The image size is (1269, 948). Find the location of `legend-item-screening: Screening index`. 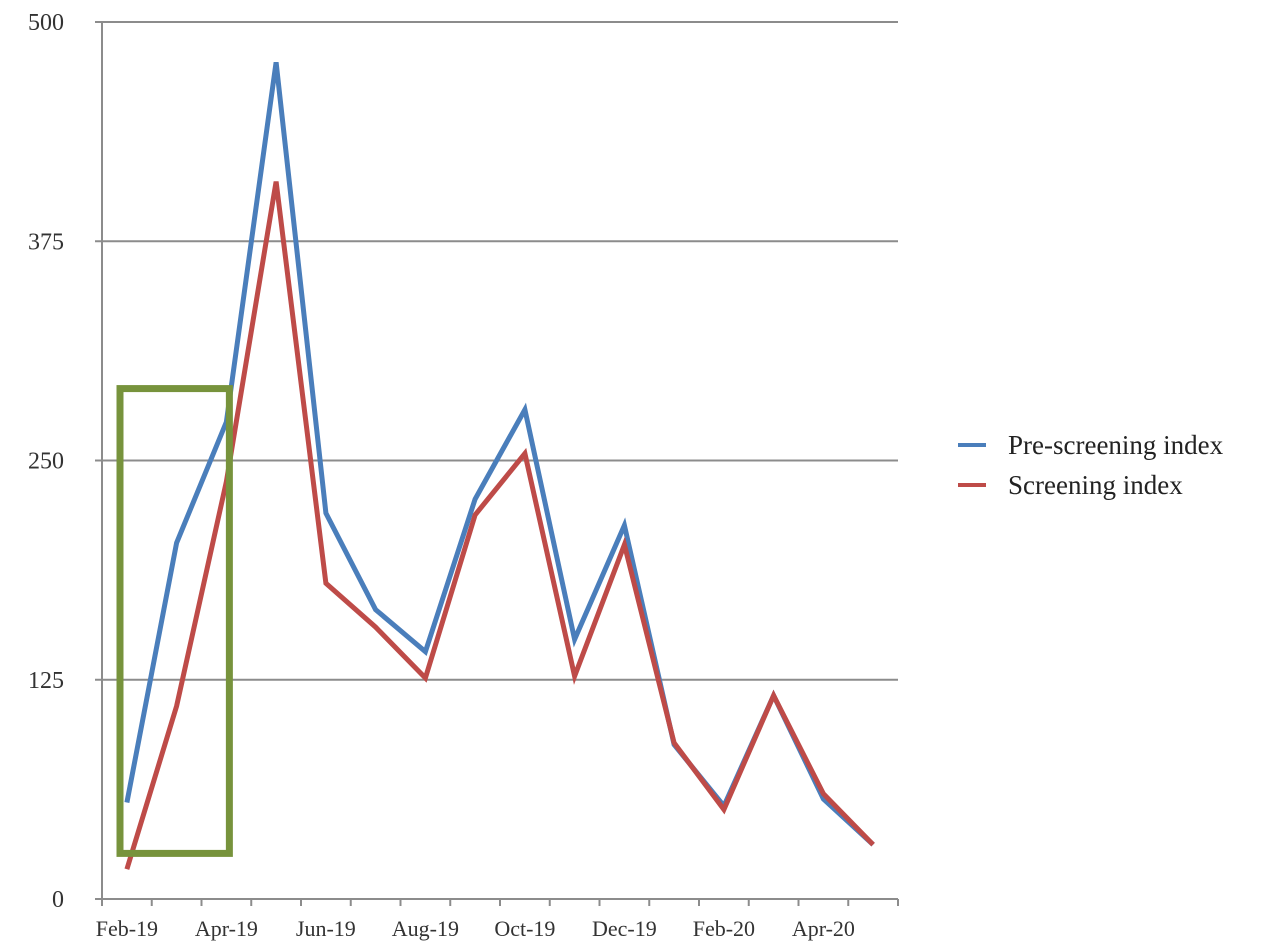

legend-item-screening: Screening index is located at coordinates (1090, 485).